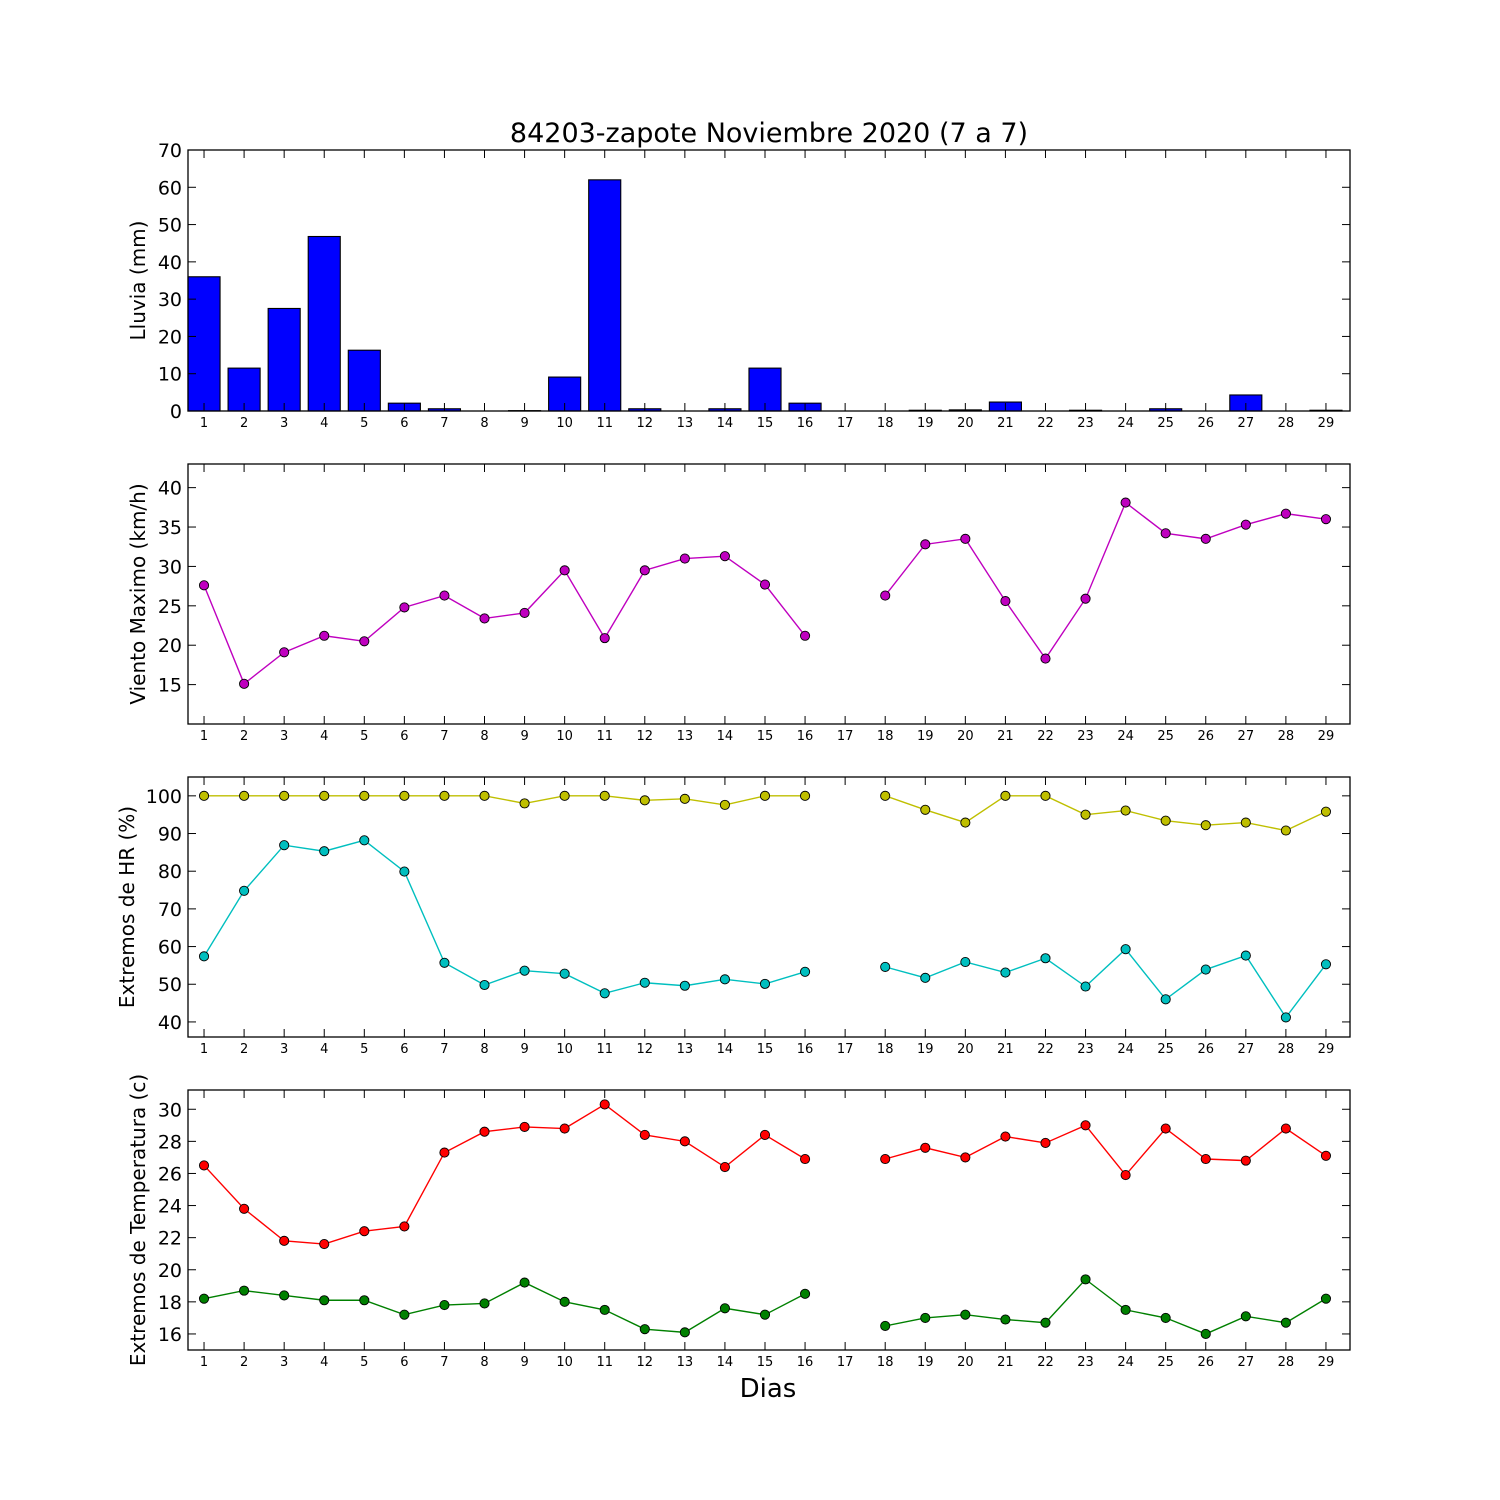 Image resolution: width=1500 pixels, height=1500 pixels. I want to click on x-tick-label: 28, so click(1286, 1049).